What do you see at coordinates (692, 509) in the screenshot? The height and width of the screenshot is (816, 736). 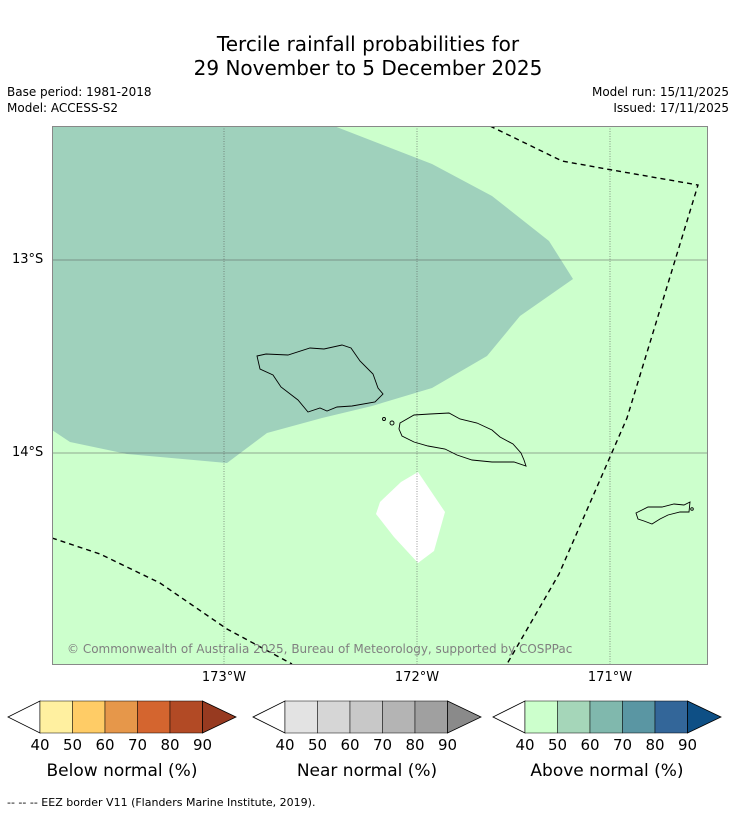 I see `aunuu-island` at bounding box center [692, 509].